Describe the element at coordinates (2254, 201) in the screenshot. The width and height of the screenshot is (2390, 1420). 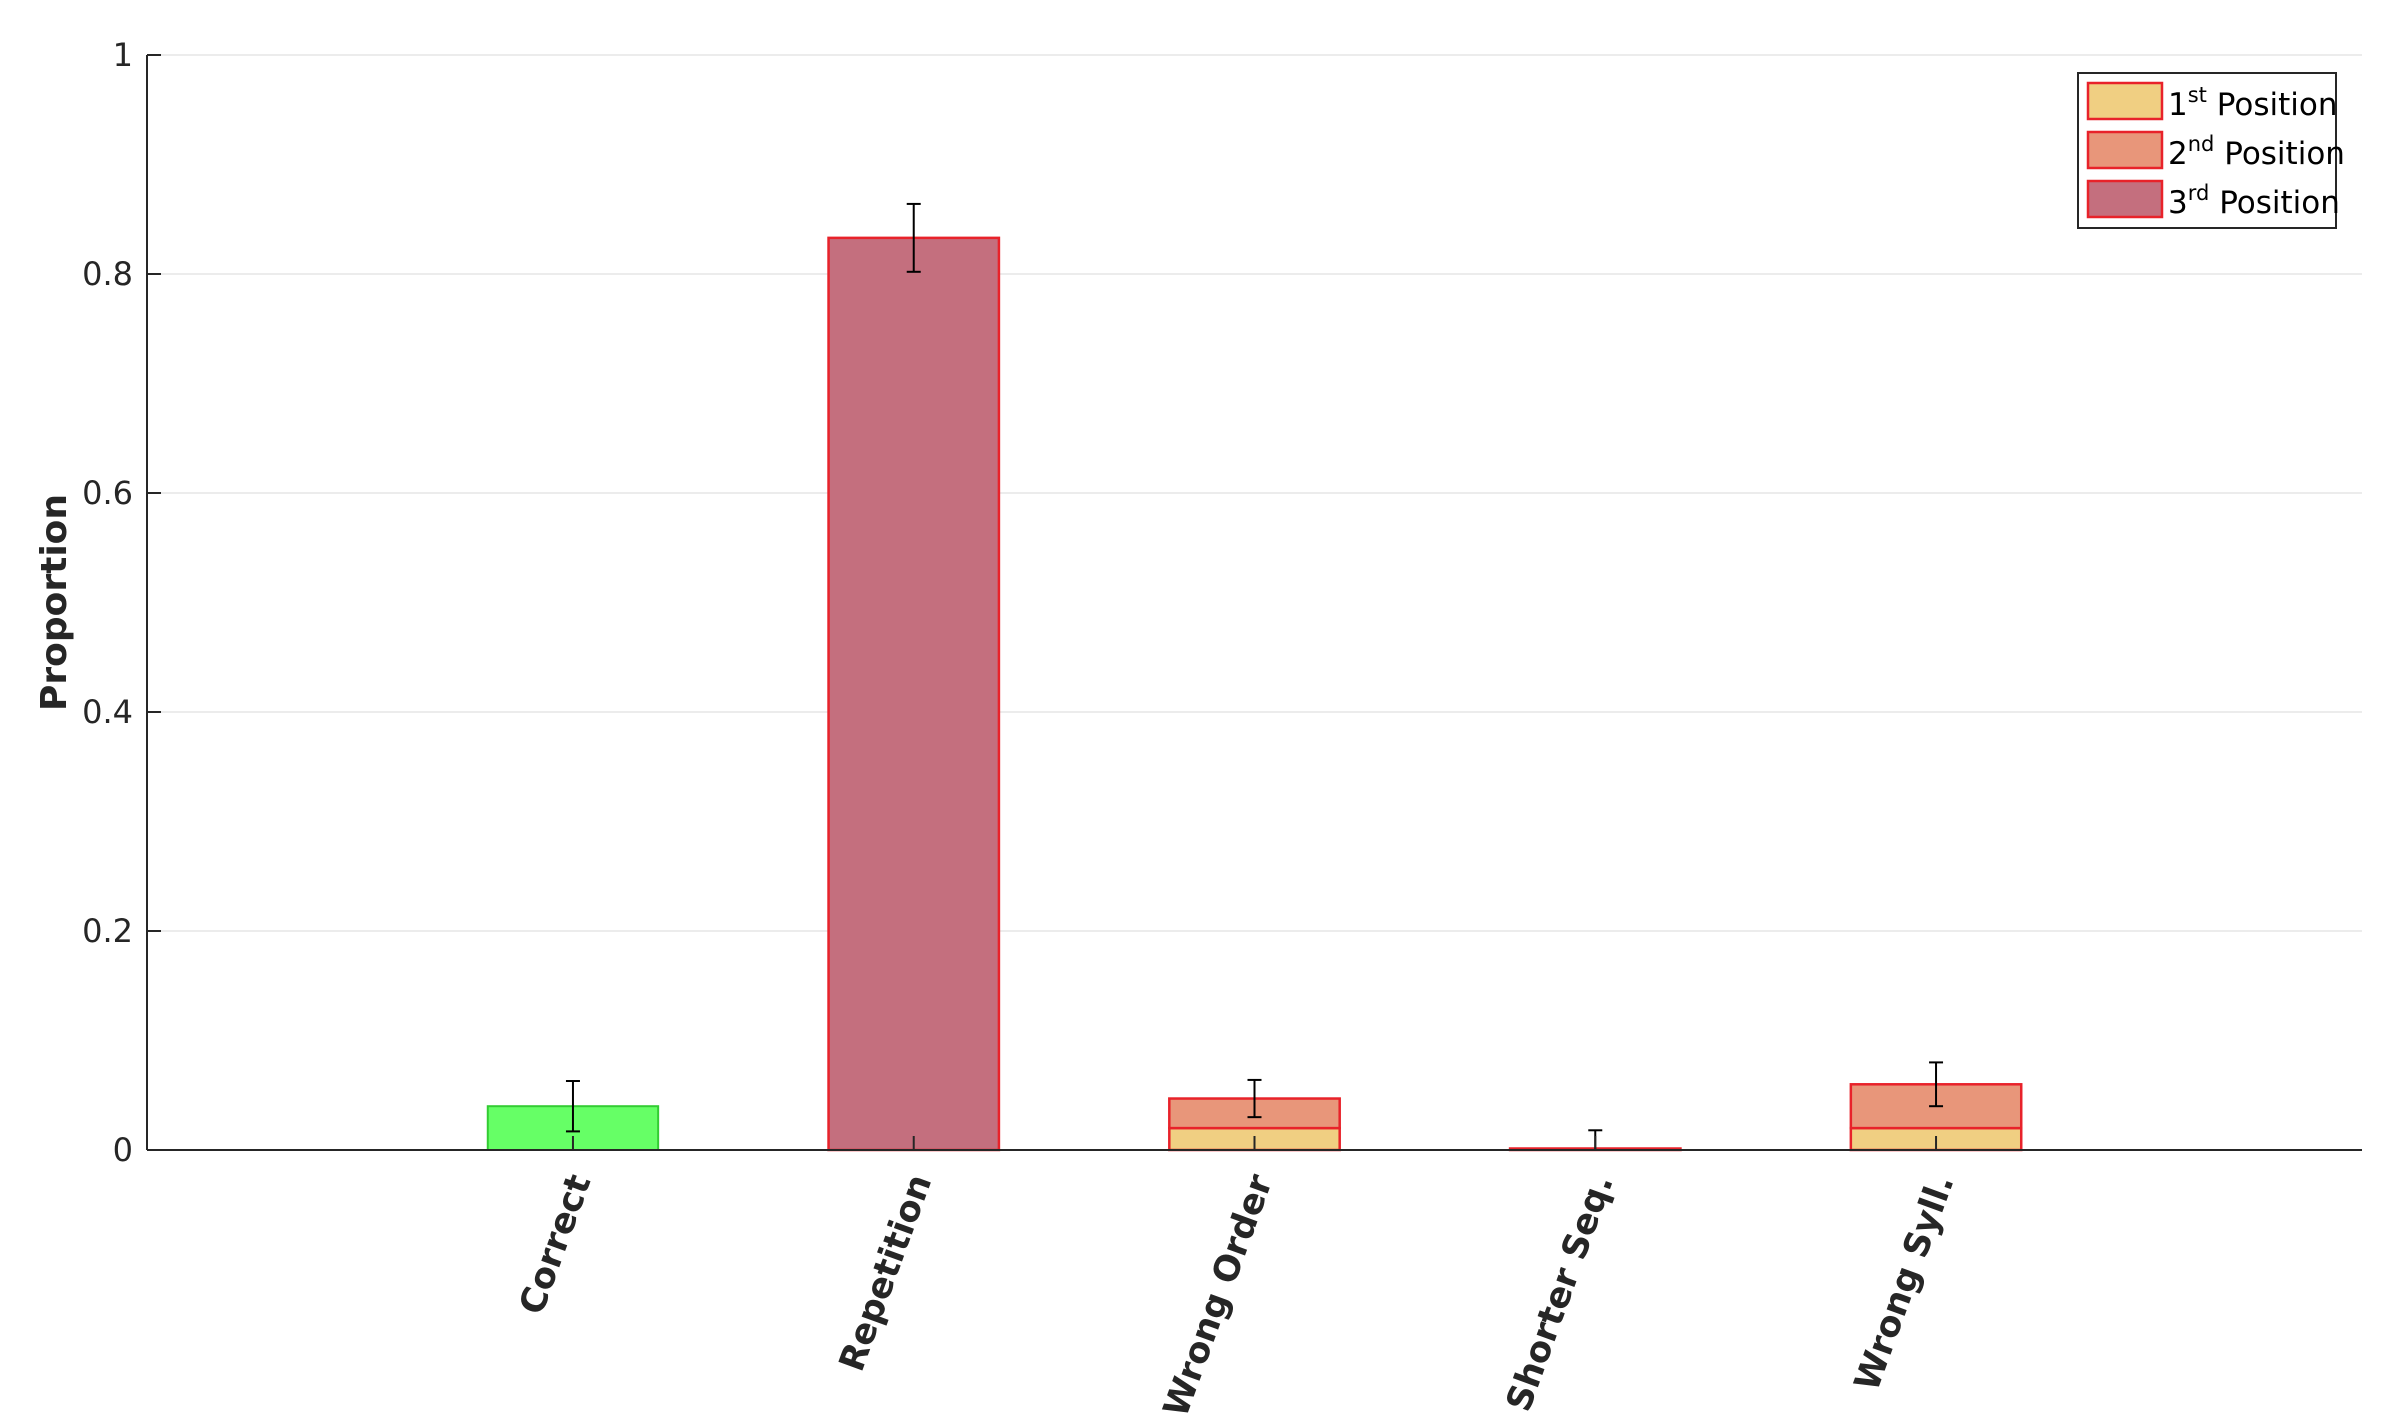
I see `legend-label-3: 3rd Position` at that location.